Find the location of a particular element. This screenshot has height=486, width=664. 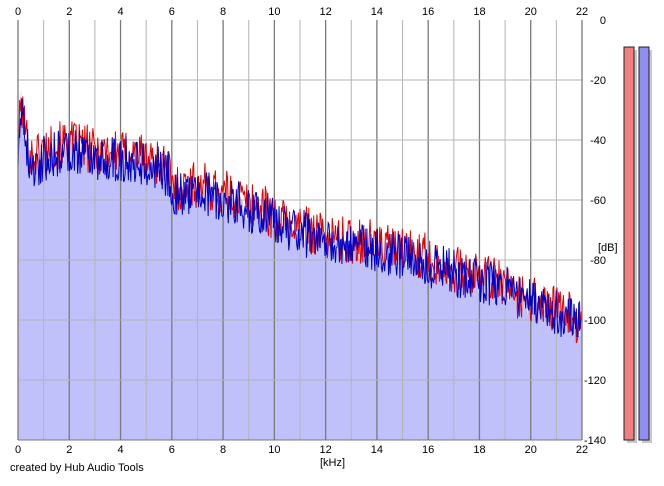

x-tick-bottom-8: 8 is located at coordinates (223, 450).